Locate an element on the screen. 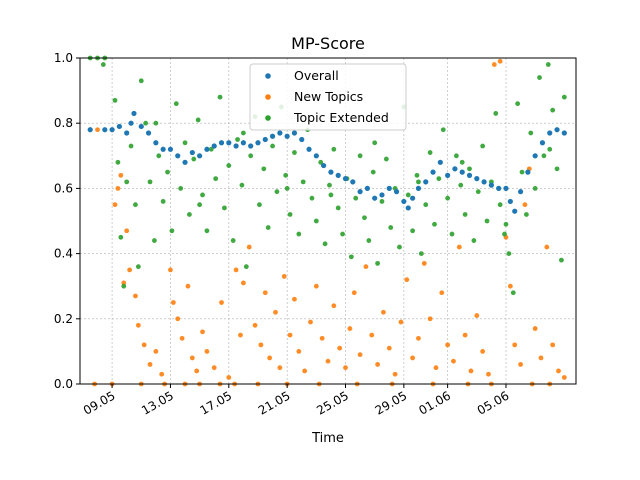  y-tick-label: 0.8 is located at coordinates (63, 123).